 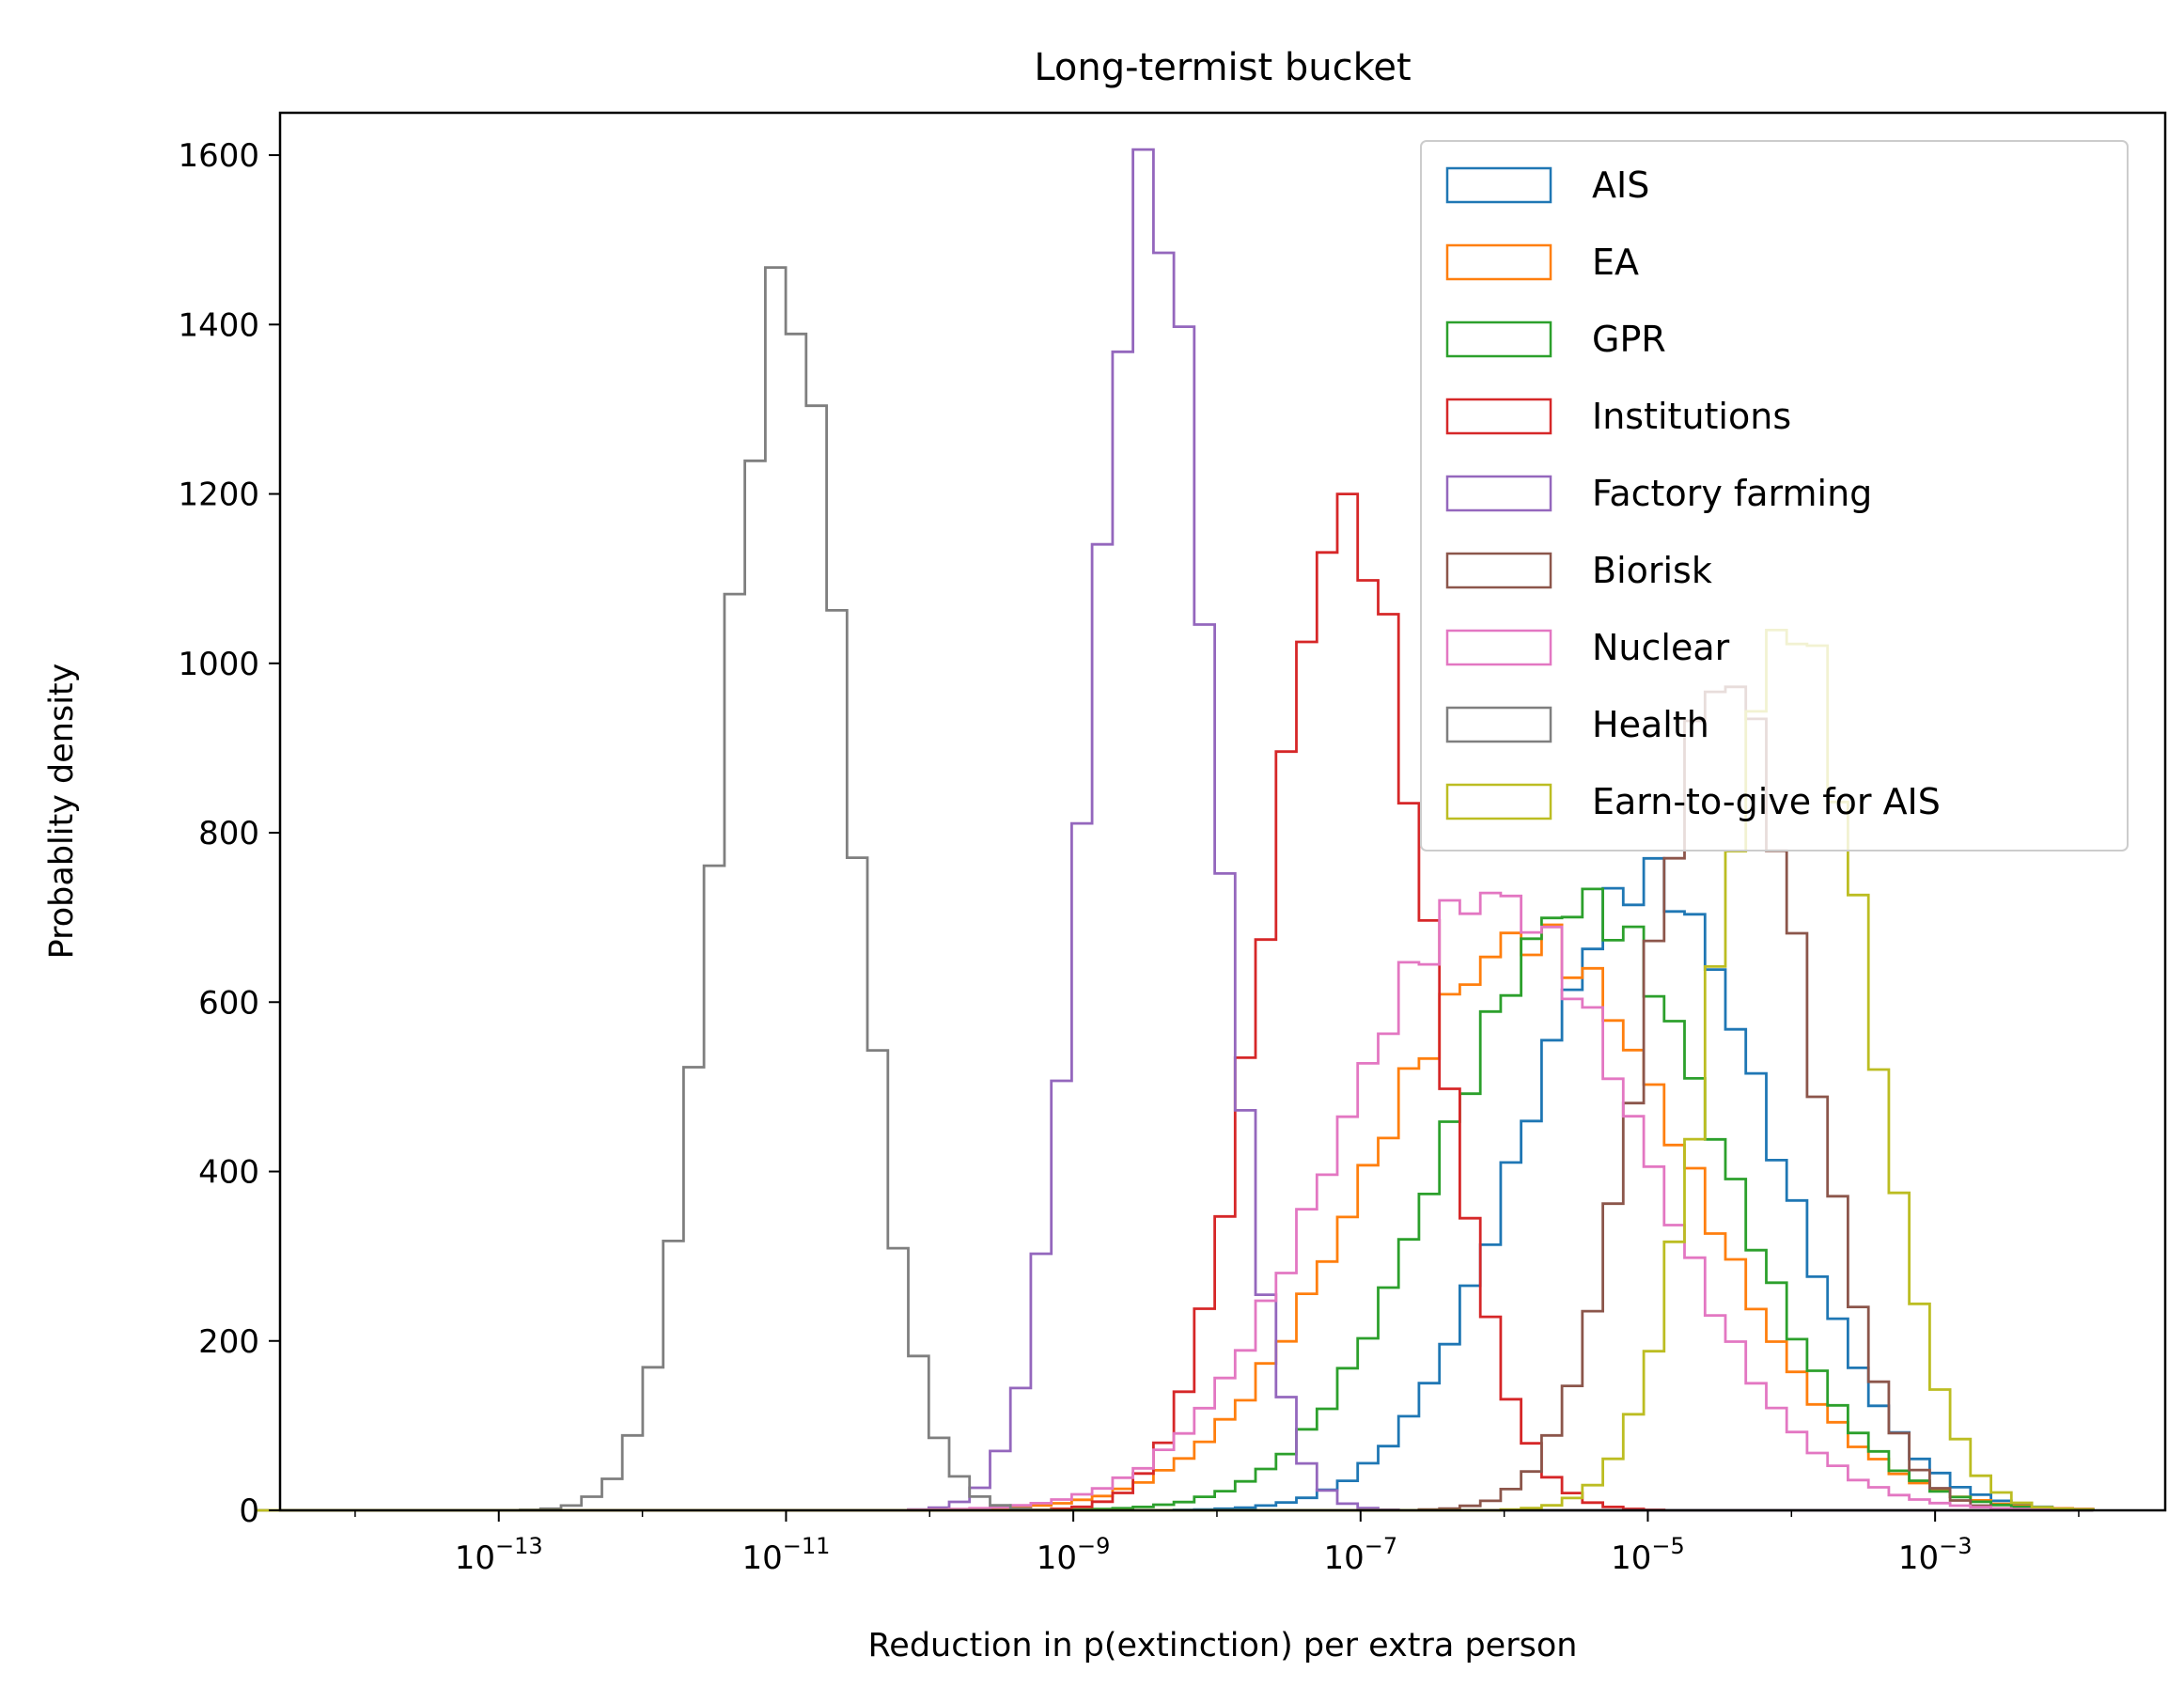 I want to click on y-tick-label: 1600, so click(x=218, y=156).